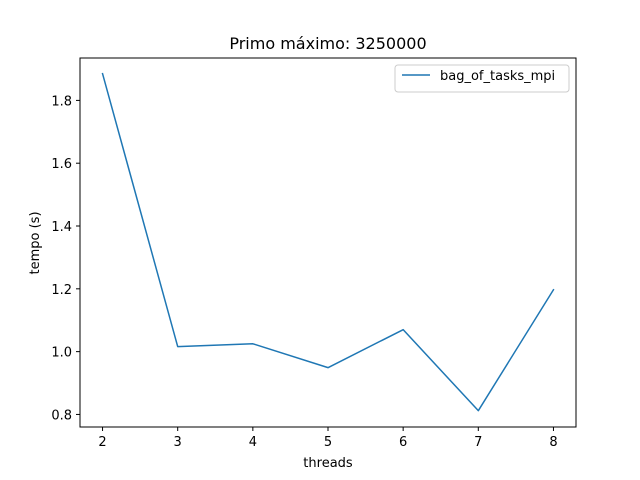 The image size is (640, 480). I want to click on x-tick-label: 5, so click(328, 442).